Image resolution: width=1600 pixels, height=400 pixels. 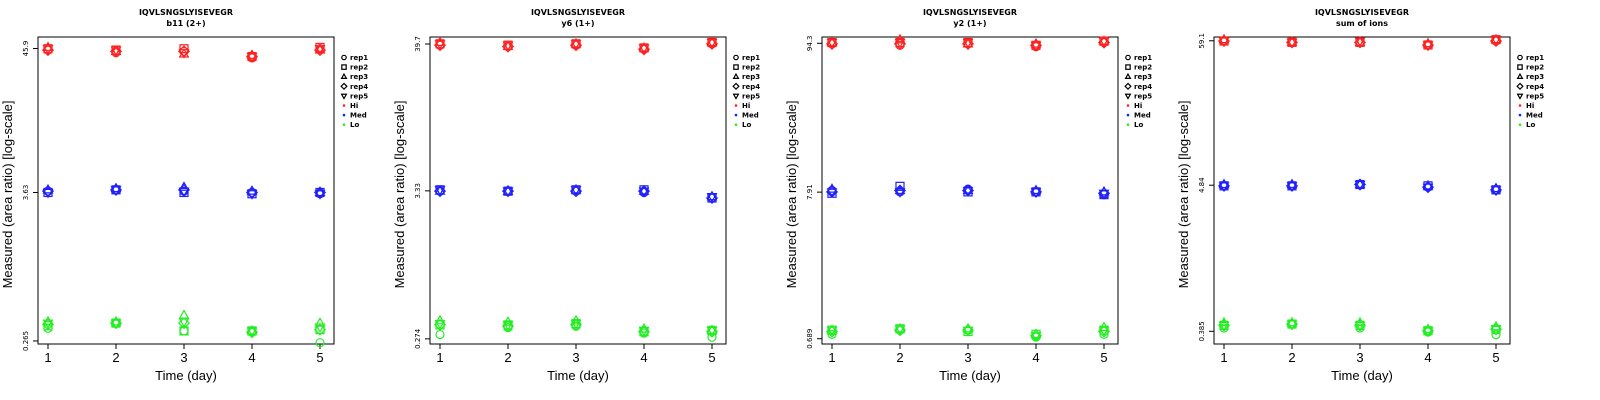 I want to click on chart-subtitle: y6 (1+), so click(x=577, y=23).